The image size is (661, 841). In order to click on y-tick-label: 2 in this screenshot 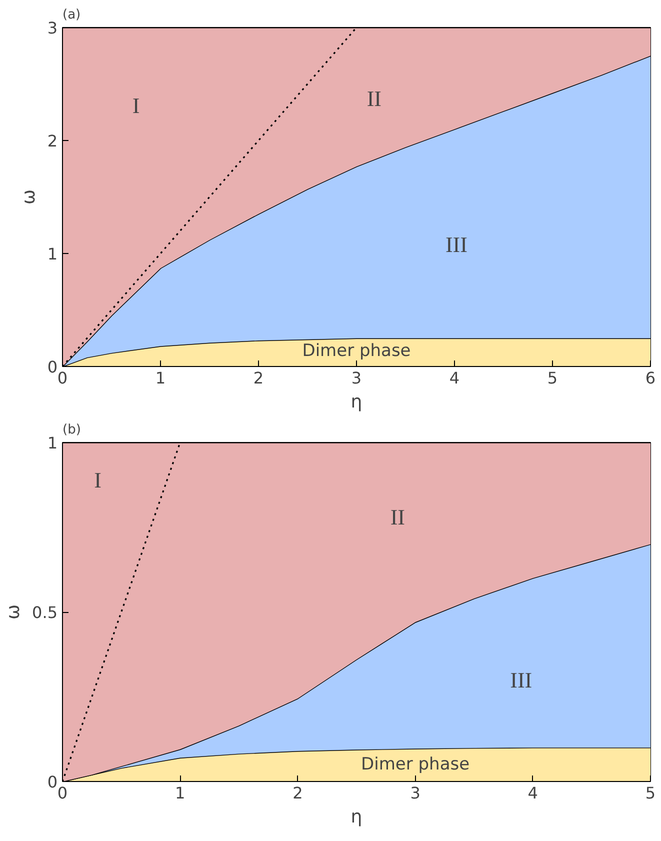, I will do `click(52, 141)`.